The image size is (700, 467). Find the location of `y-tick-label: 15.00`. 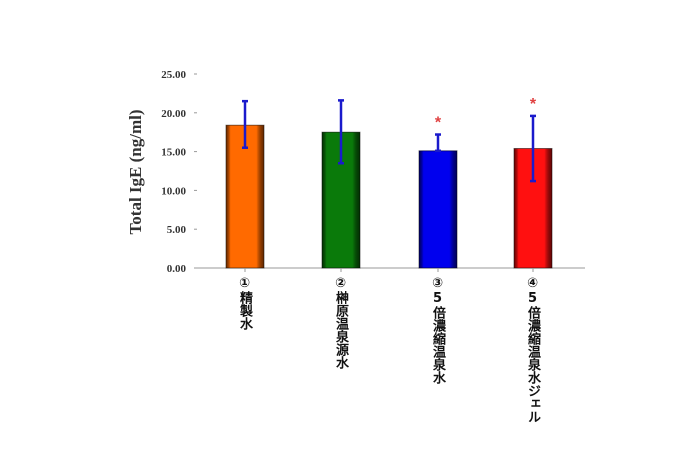

y-tick-label: 15.00 is located at coordinates (173, 153).